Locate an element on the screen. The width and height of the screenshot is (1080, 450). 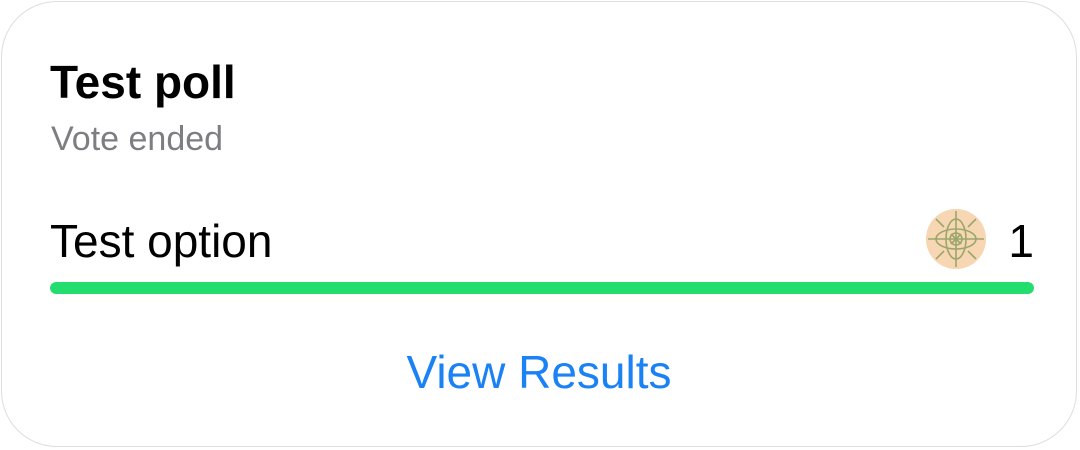
voter-avatar-icon is located at coordinates (956, 239).